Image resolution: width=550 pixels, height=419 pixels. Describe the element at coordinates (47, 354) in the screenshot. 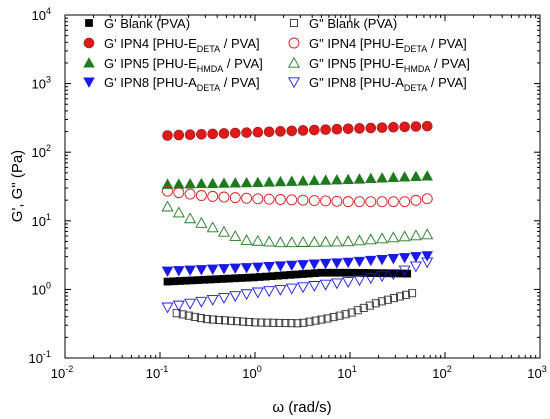

I see `y-tick-exponent: -1` at that location.